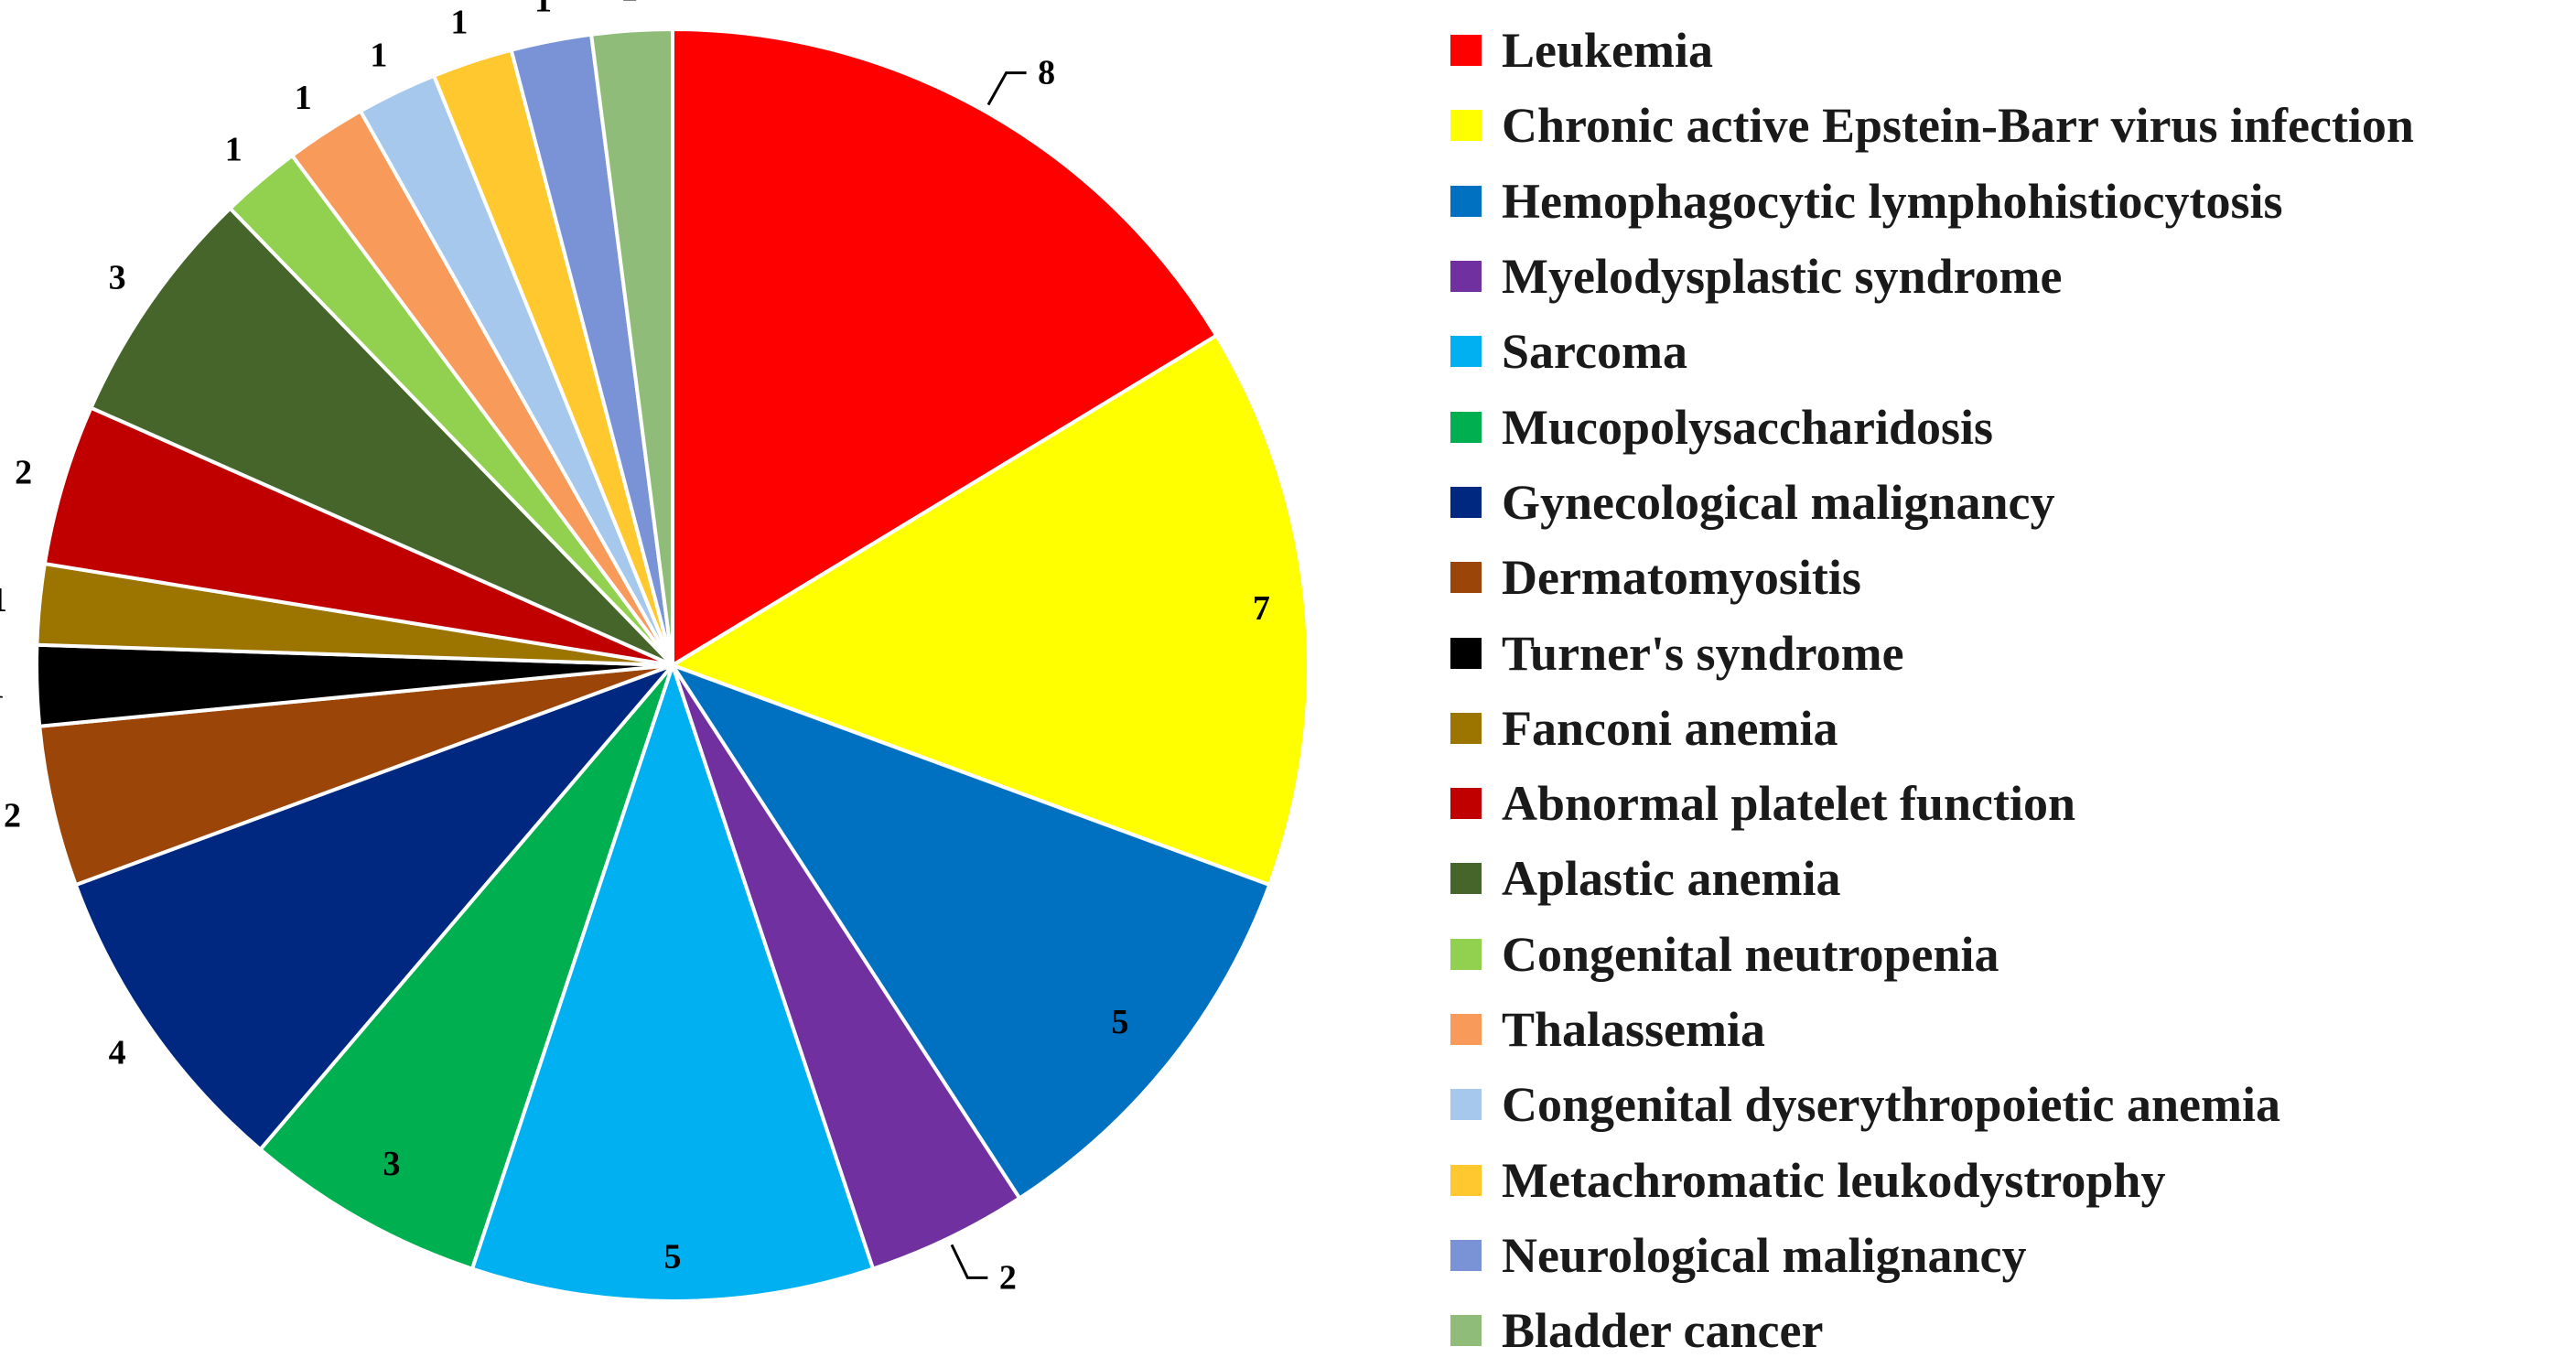  What do you see at coordinates (631, 346) in the screenshot?
I see `pie-slice-bladder-cancer` at bounding box center [631, 346].